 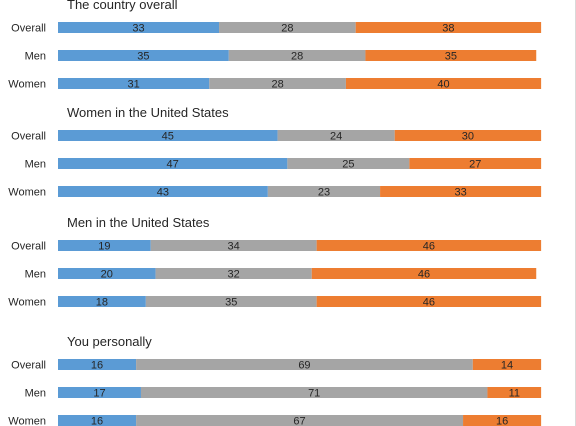 I want to click on data-label: 25, so click(x=348, y=165).